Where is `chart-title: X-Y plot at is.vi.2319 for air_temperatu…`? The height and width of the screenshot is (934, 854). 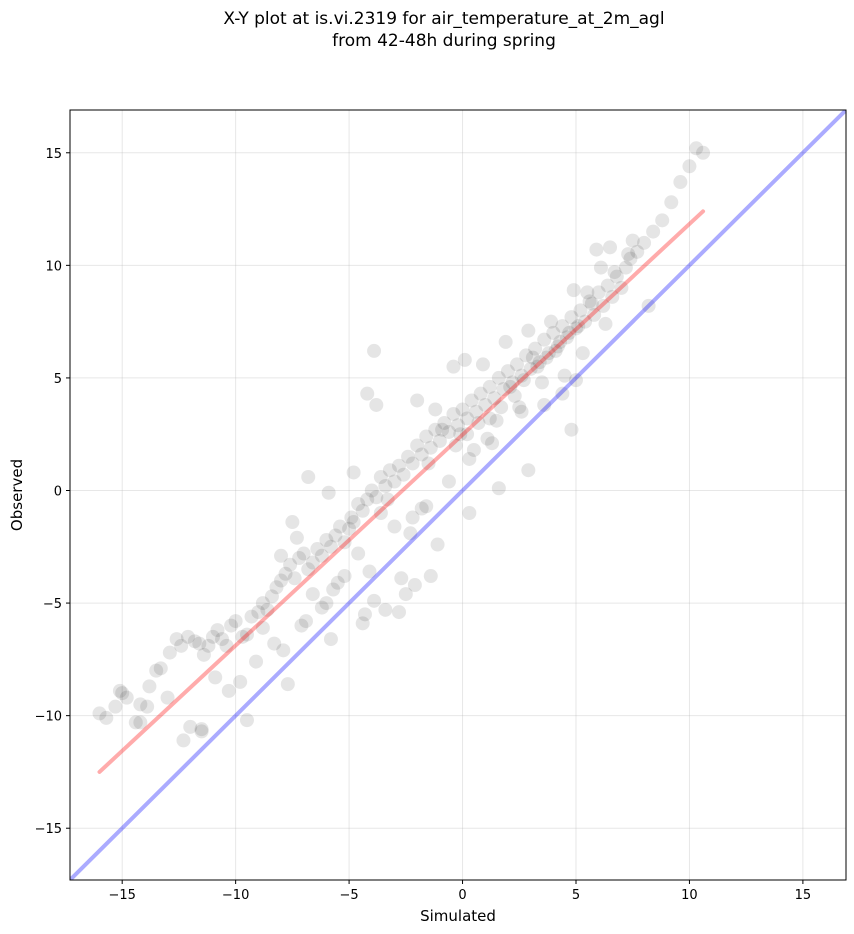
chart-title: X-Y plot at is.vi.2319 for air_temperatu… is located at coordinates (427, 30).